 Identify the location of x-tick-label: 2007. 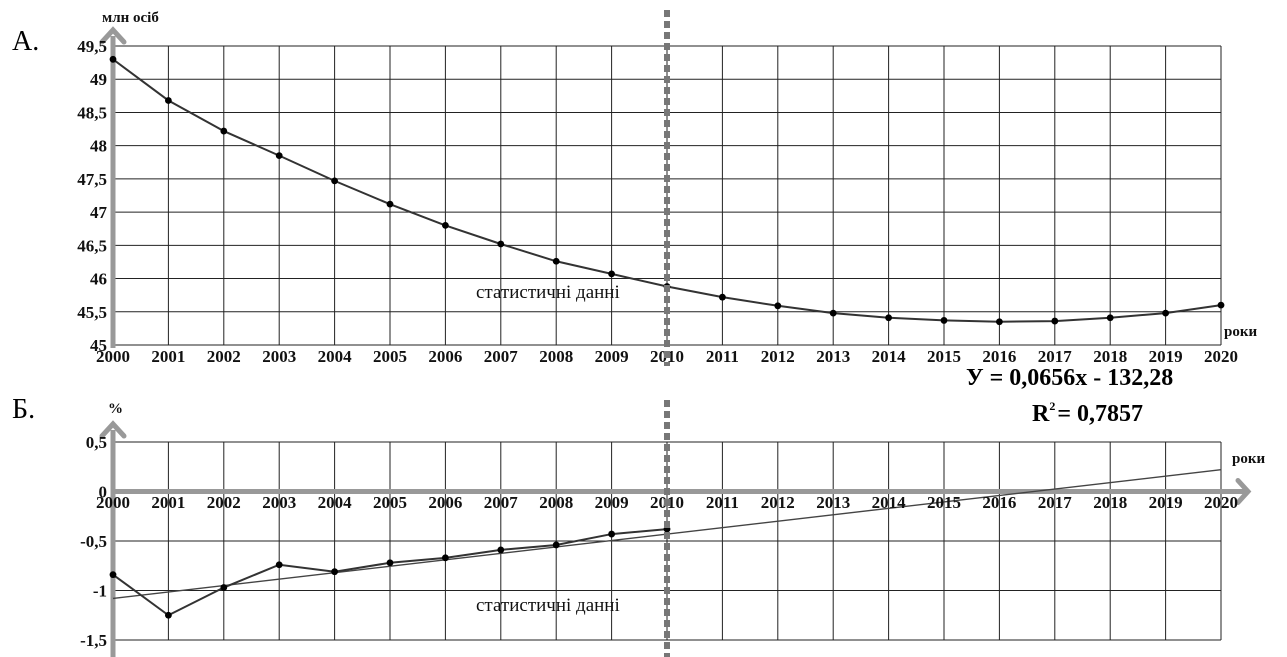
(501, 502).